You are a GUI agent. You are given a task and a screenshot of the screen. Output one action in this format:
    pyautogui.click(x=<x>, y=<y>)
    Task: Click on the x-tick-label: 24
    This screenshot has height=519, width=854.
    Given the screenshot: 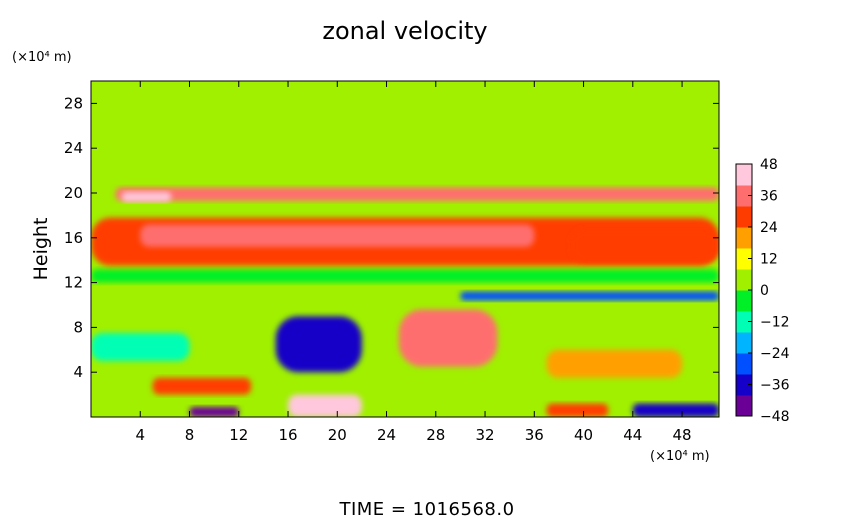 What is the action you would take?
    pyautogui.click(x=386, y=435)
    